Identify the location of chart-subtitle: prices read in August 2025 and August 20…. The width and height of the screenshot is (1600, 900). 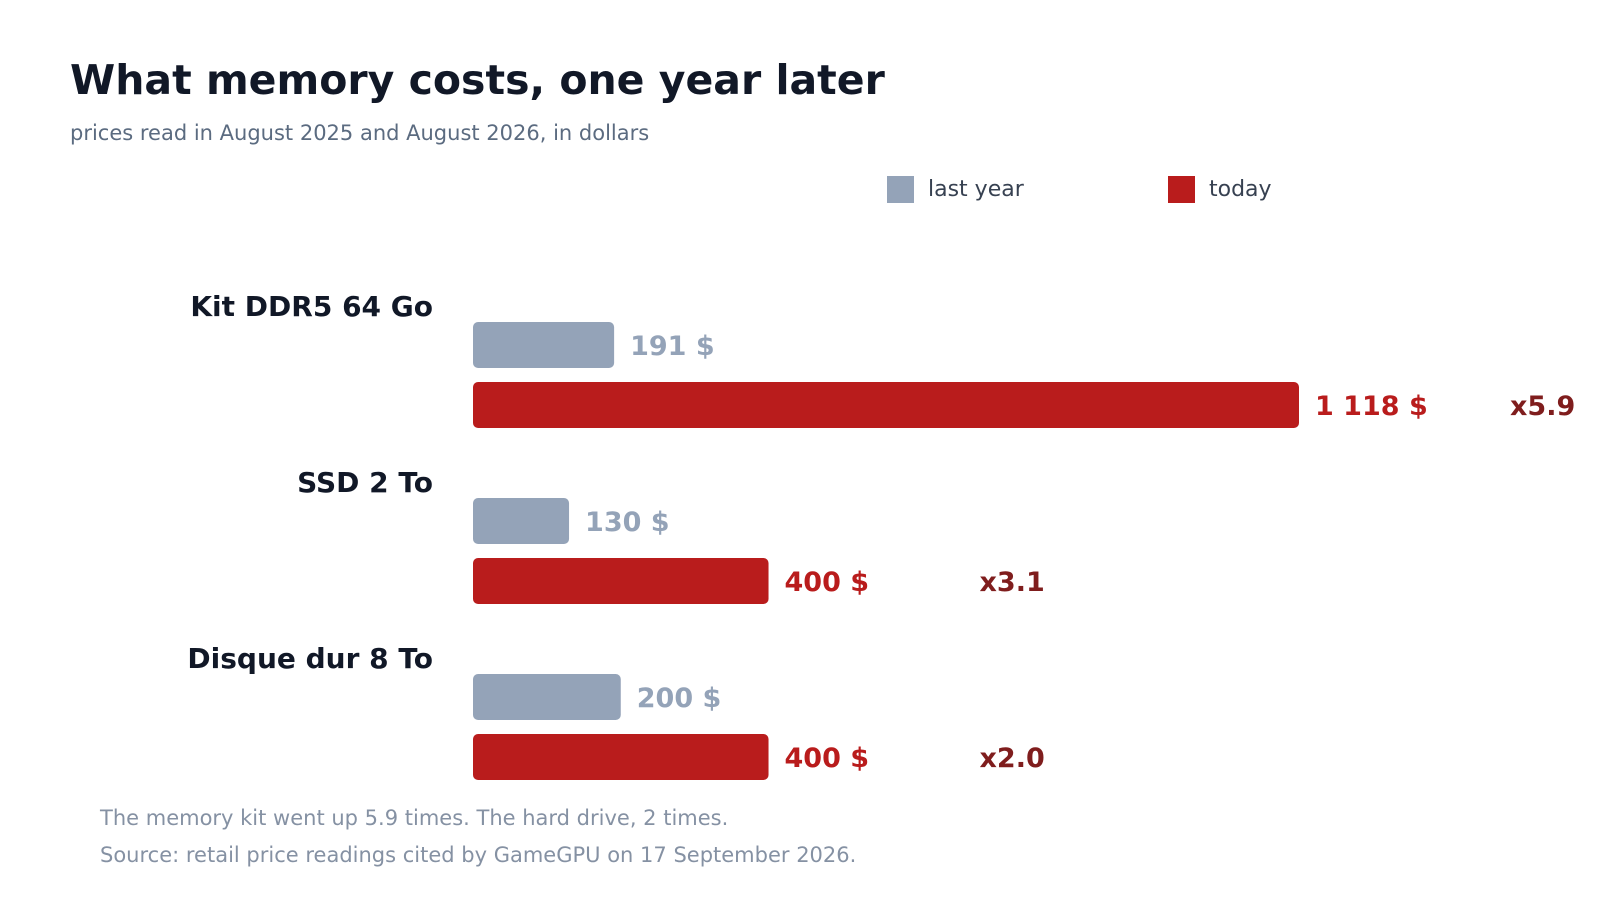
(360, 133).